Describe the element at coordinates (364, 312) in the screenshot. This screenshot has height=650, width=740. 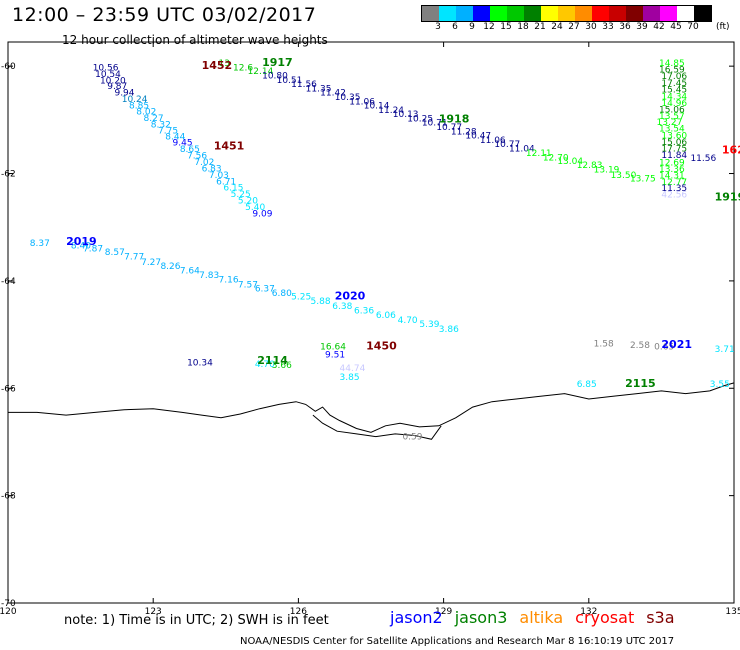
I see `wave-height-label: 6.36` at that location.